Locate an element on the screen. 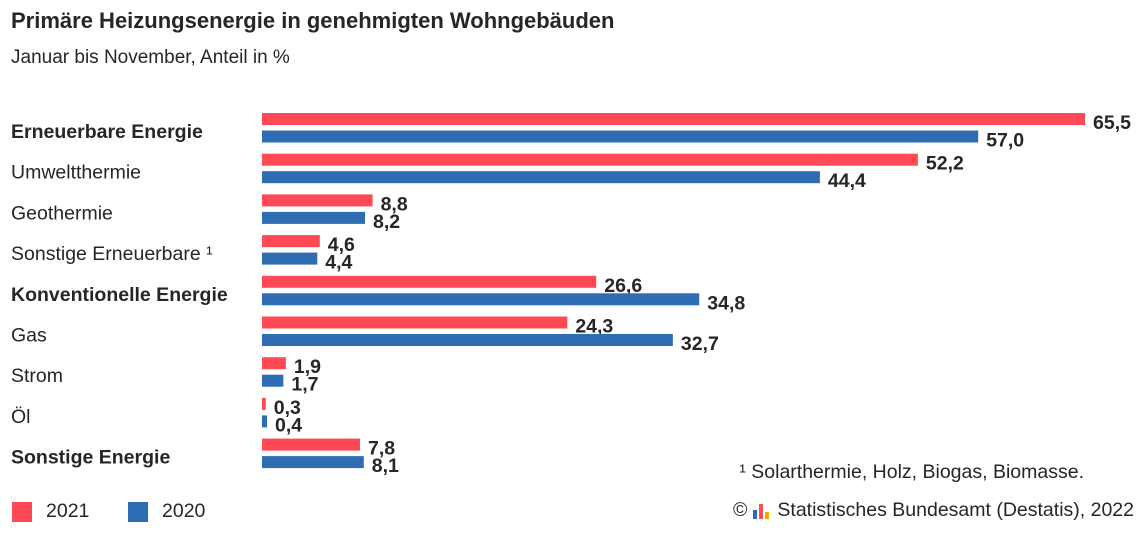 This screenshot has width=1144, height=535. value-label-2020-umweltthermie: 44,4 is located at coordinates (847, 181).